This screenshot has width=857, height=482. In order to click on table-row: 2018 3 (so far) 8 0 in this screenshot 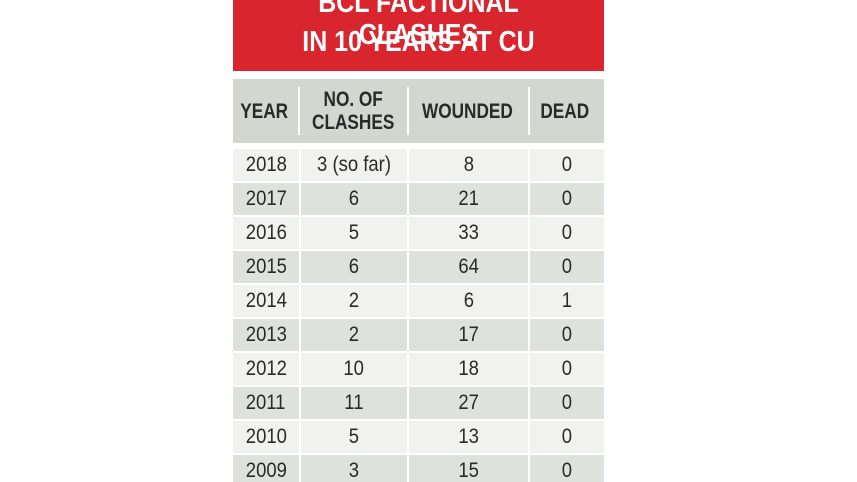, I will do `click(418, 166)`.